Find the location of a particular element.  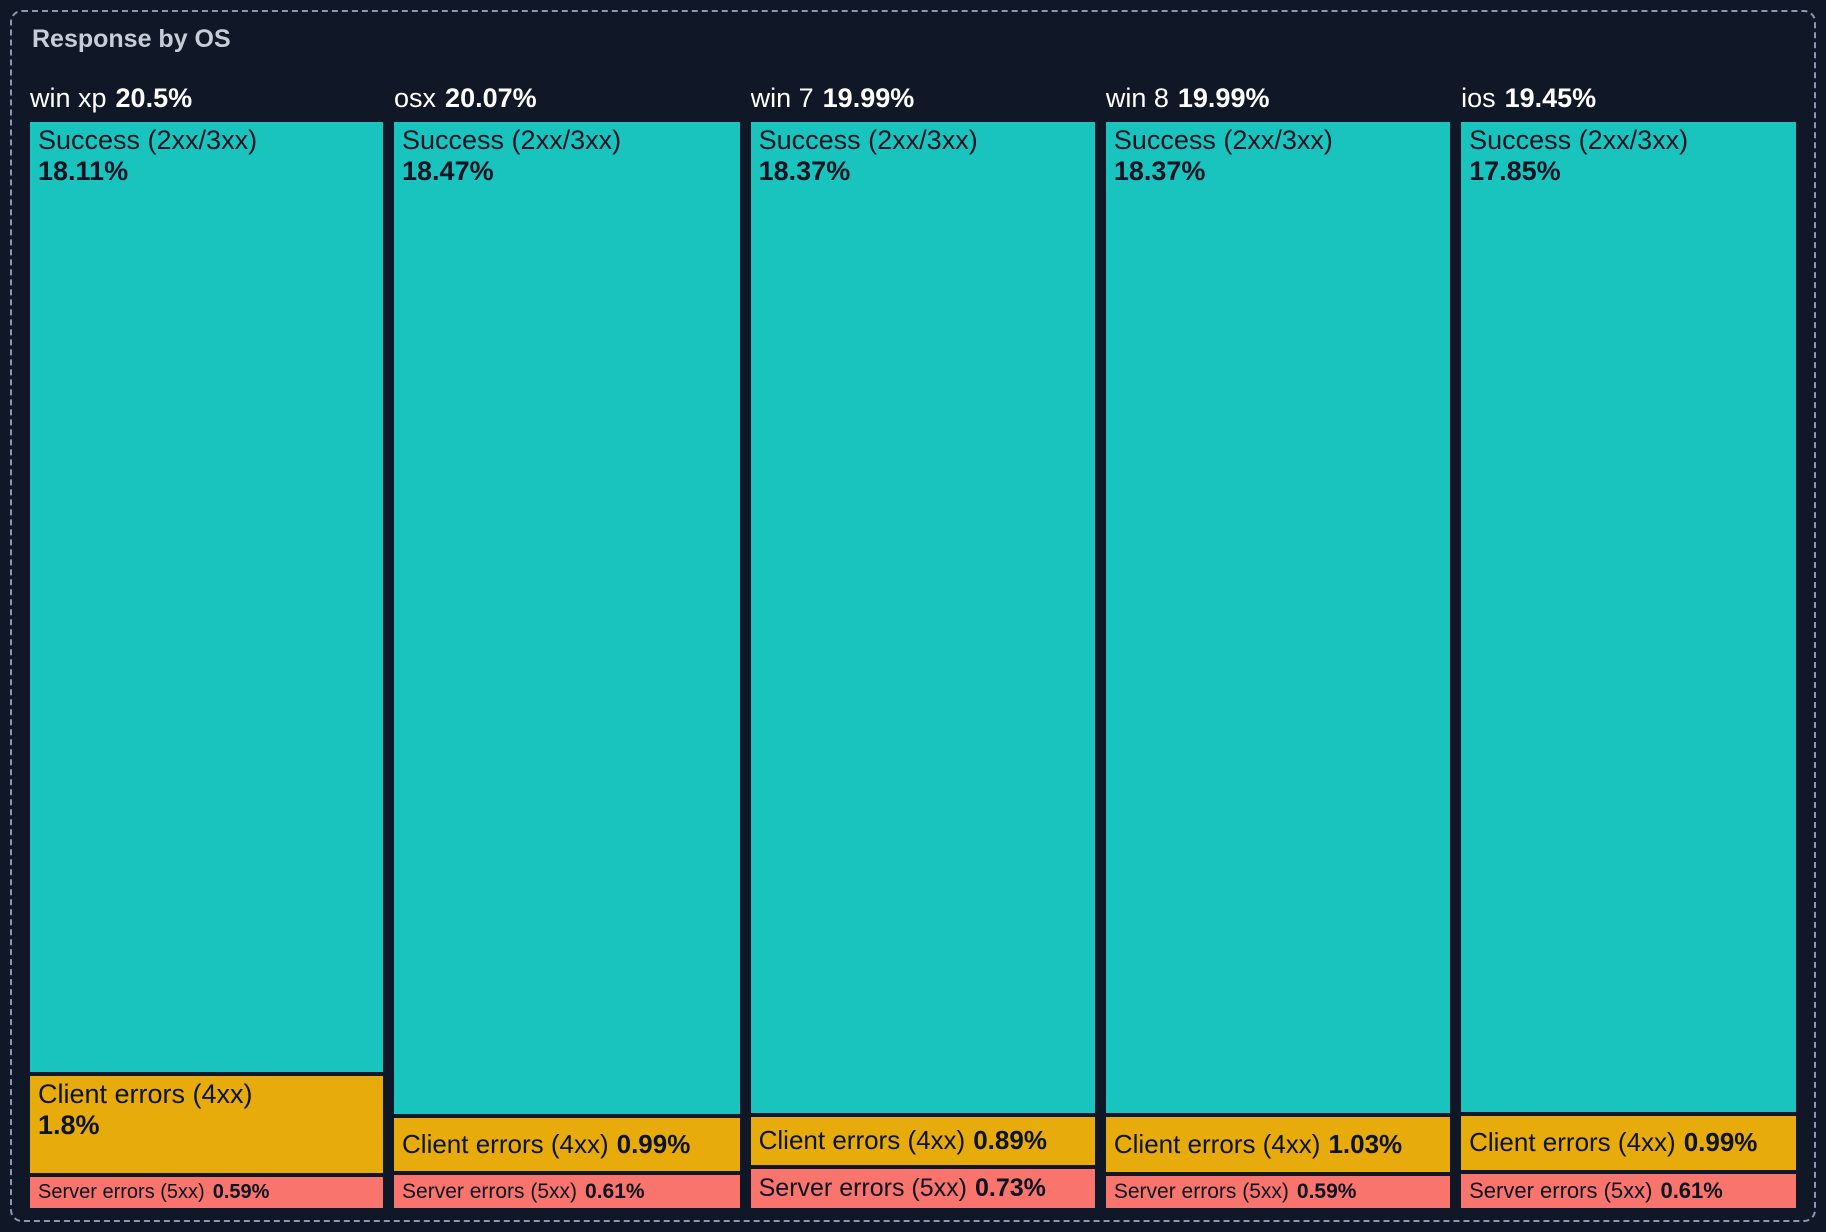

os-label: osx is located at coordinates (415, 98).